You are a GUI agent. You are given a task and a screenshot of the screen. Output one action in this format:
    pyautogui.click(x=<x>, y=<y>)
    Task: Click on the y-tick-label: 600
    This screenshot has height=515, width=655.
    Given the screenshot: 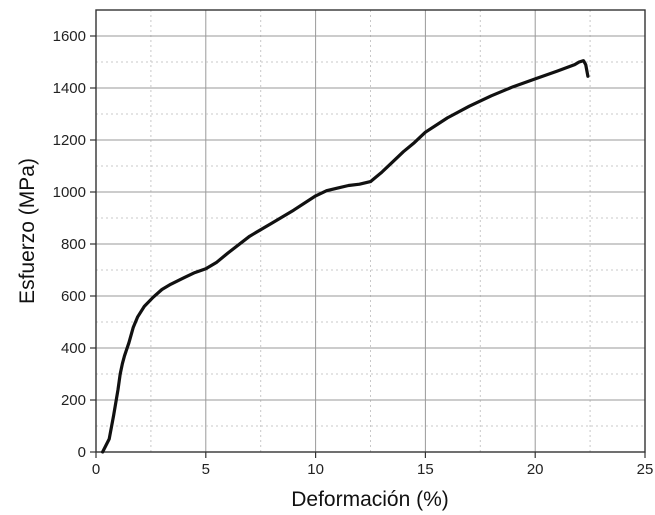 What is the action you would take?
    pyautogui.click(x=73, y=296)
    